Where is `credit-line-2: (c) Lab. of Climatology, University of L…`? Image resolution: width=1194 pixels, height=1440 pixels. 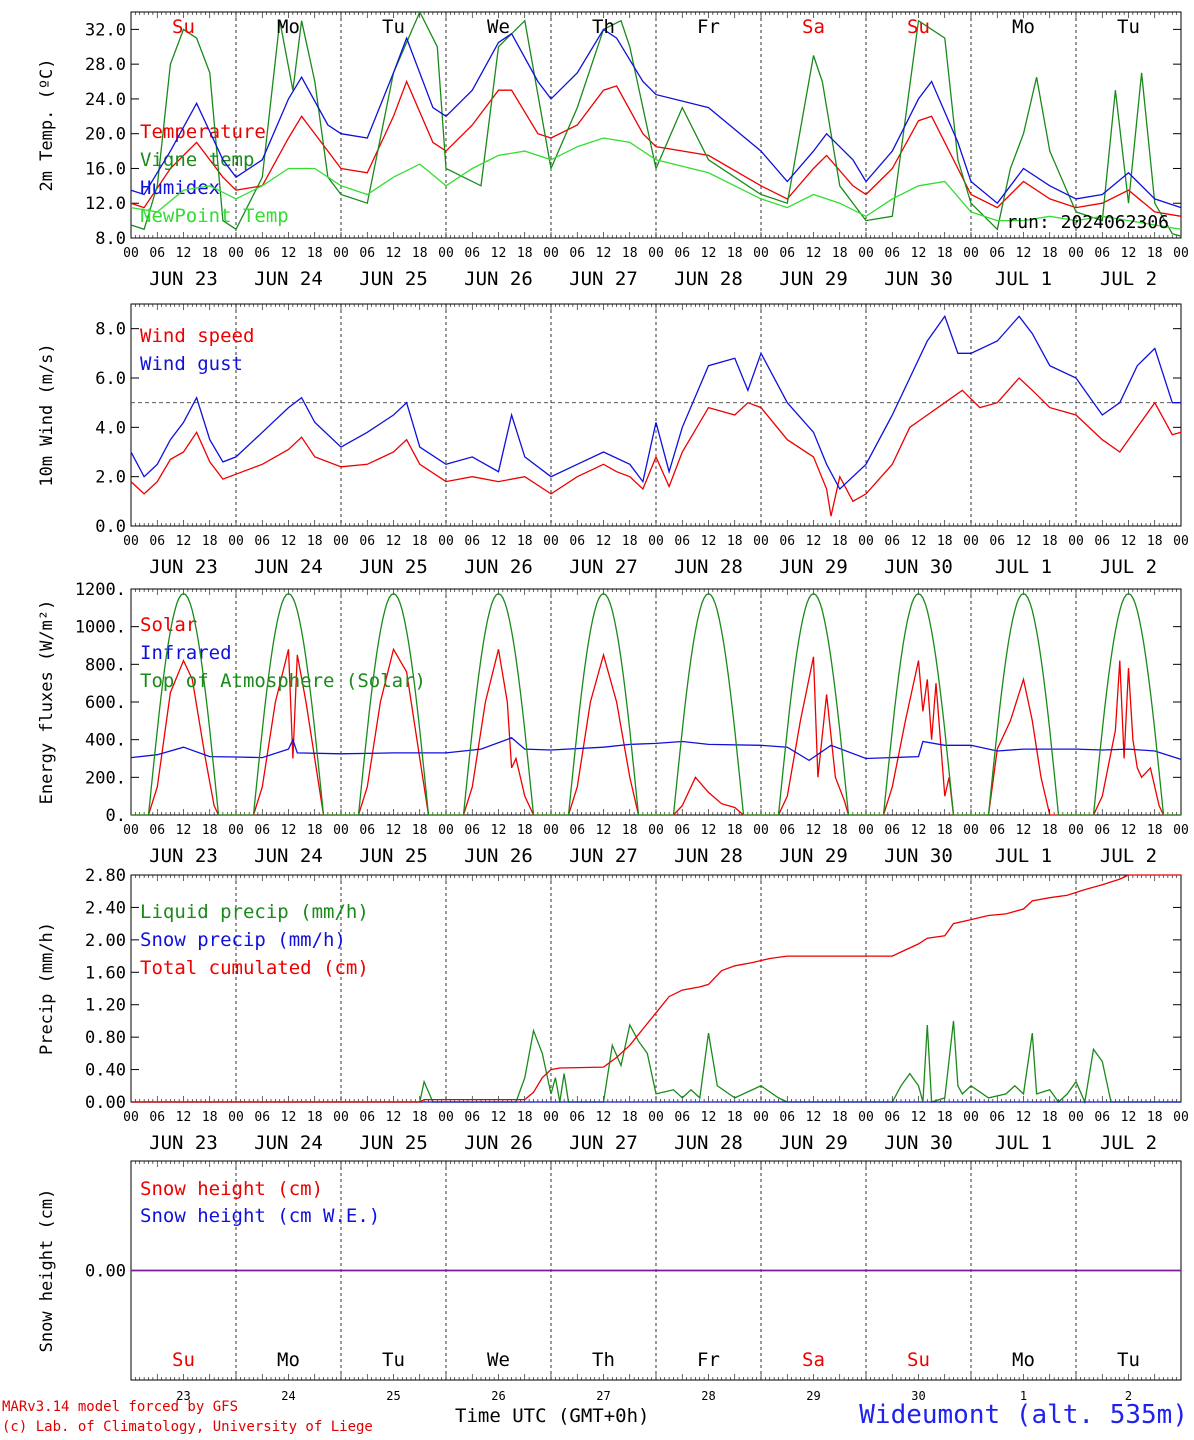 credit-line-2: (c) Lab. of Climatology, University of L… is located at coordinates (187, 1427).